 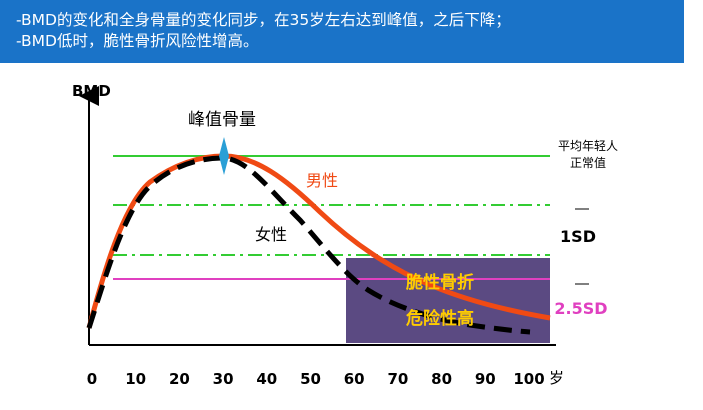 I want to click on header-line-2: -BMD低时，脆性骨折风险性增高。, so click(x=137, y=41).